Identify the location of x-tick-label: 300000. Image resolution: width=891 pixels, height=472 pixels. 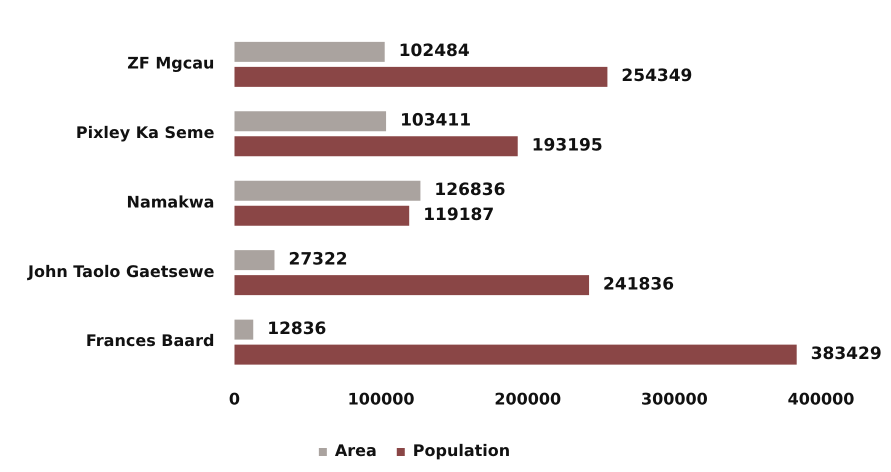
(674, 399).